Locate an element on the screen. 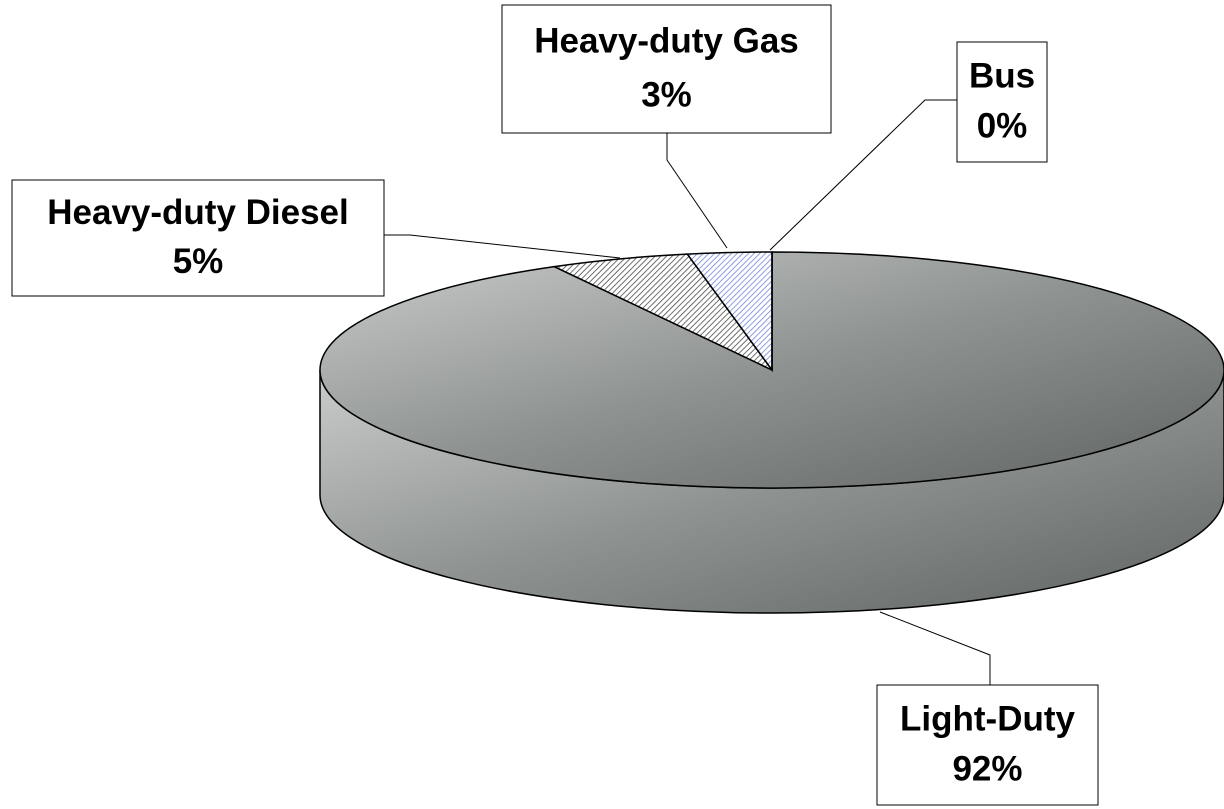  value-label: 3% is located at coordinates (666, 94).